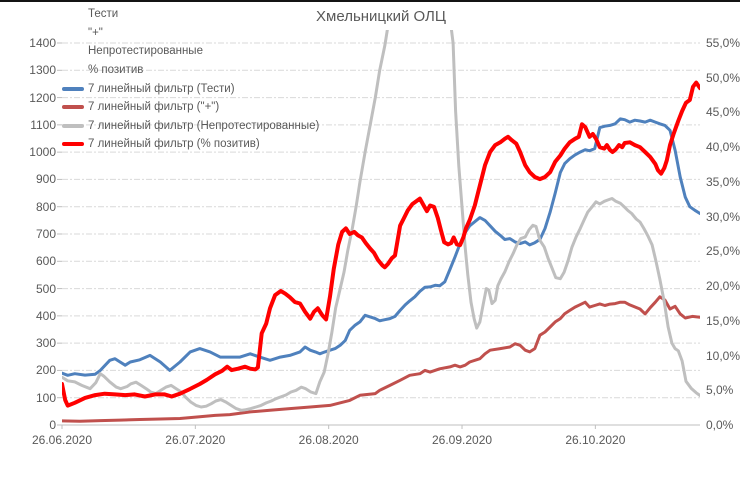 The height and width of the screenshot is (481, 740). Describe the element at coordinates (45, 206) in the screenshot. I see `y-left-tick-label: 800` at that location.